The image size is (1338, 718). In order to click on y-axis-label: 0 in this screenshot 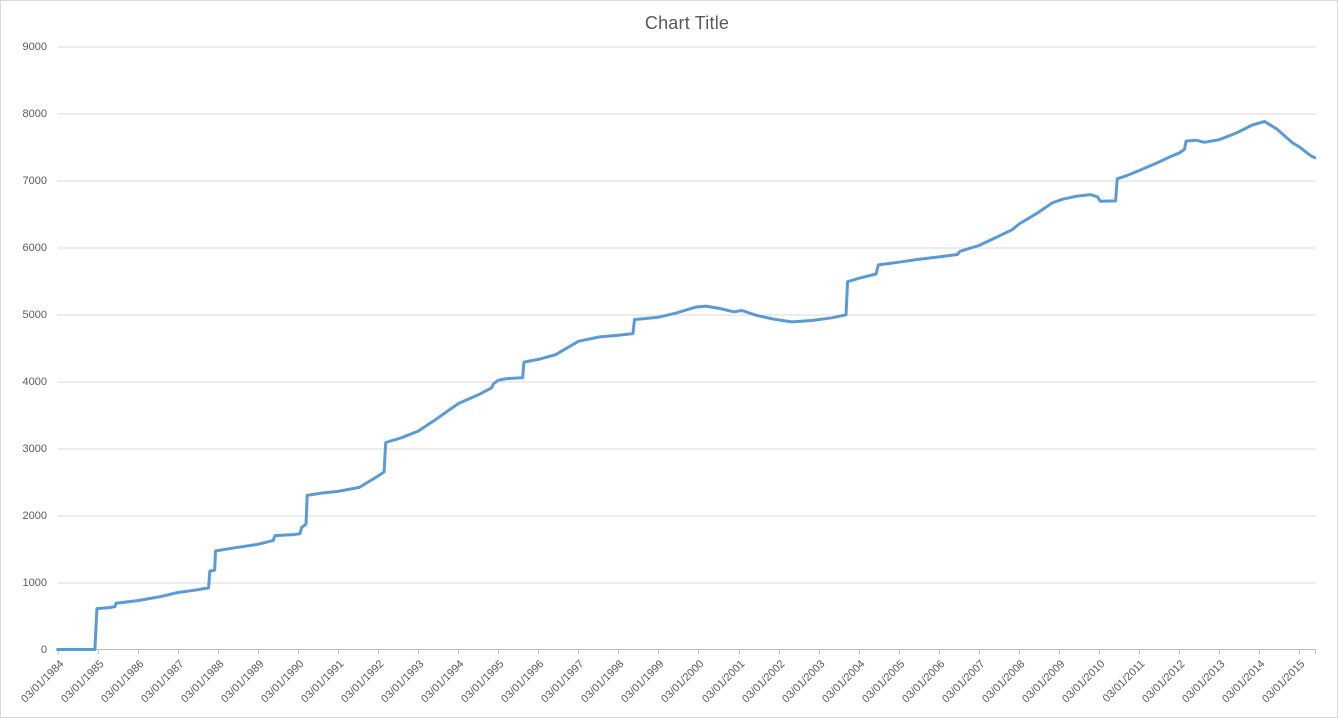, I will do `click(43, 649)`.